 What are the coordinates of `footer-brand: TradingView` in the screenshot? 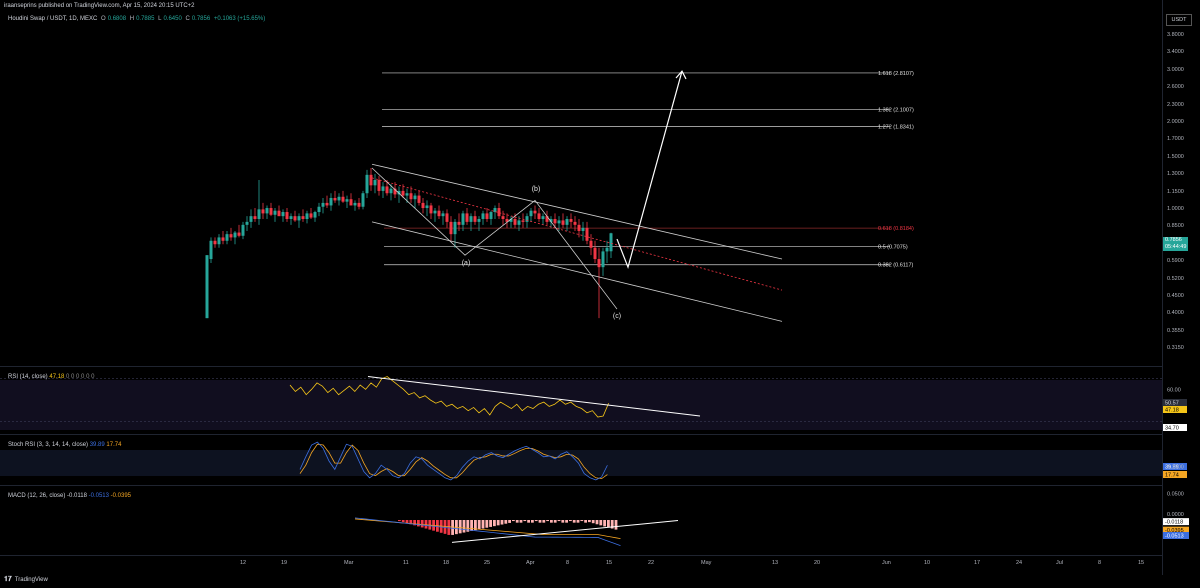 It's located at (31, 580).